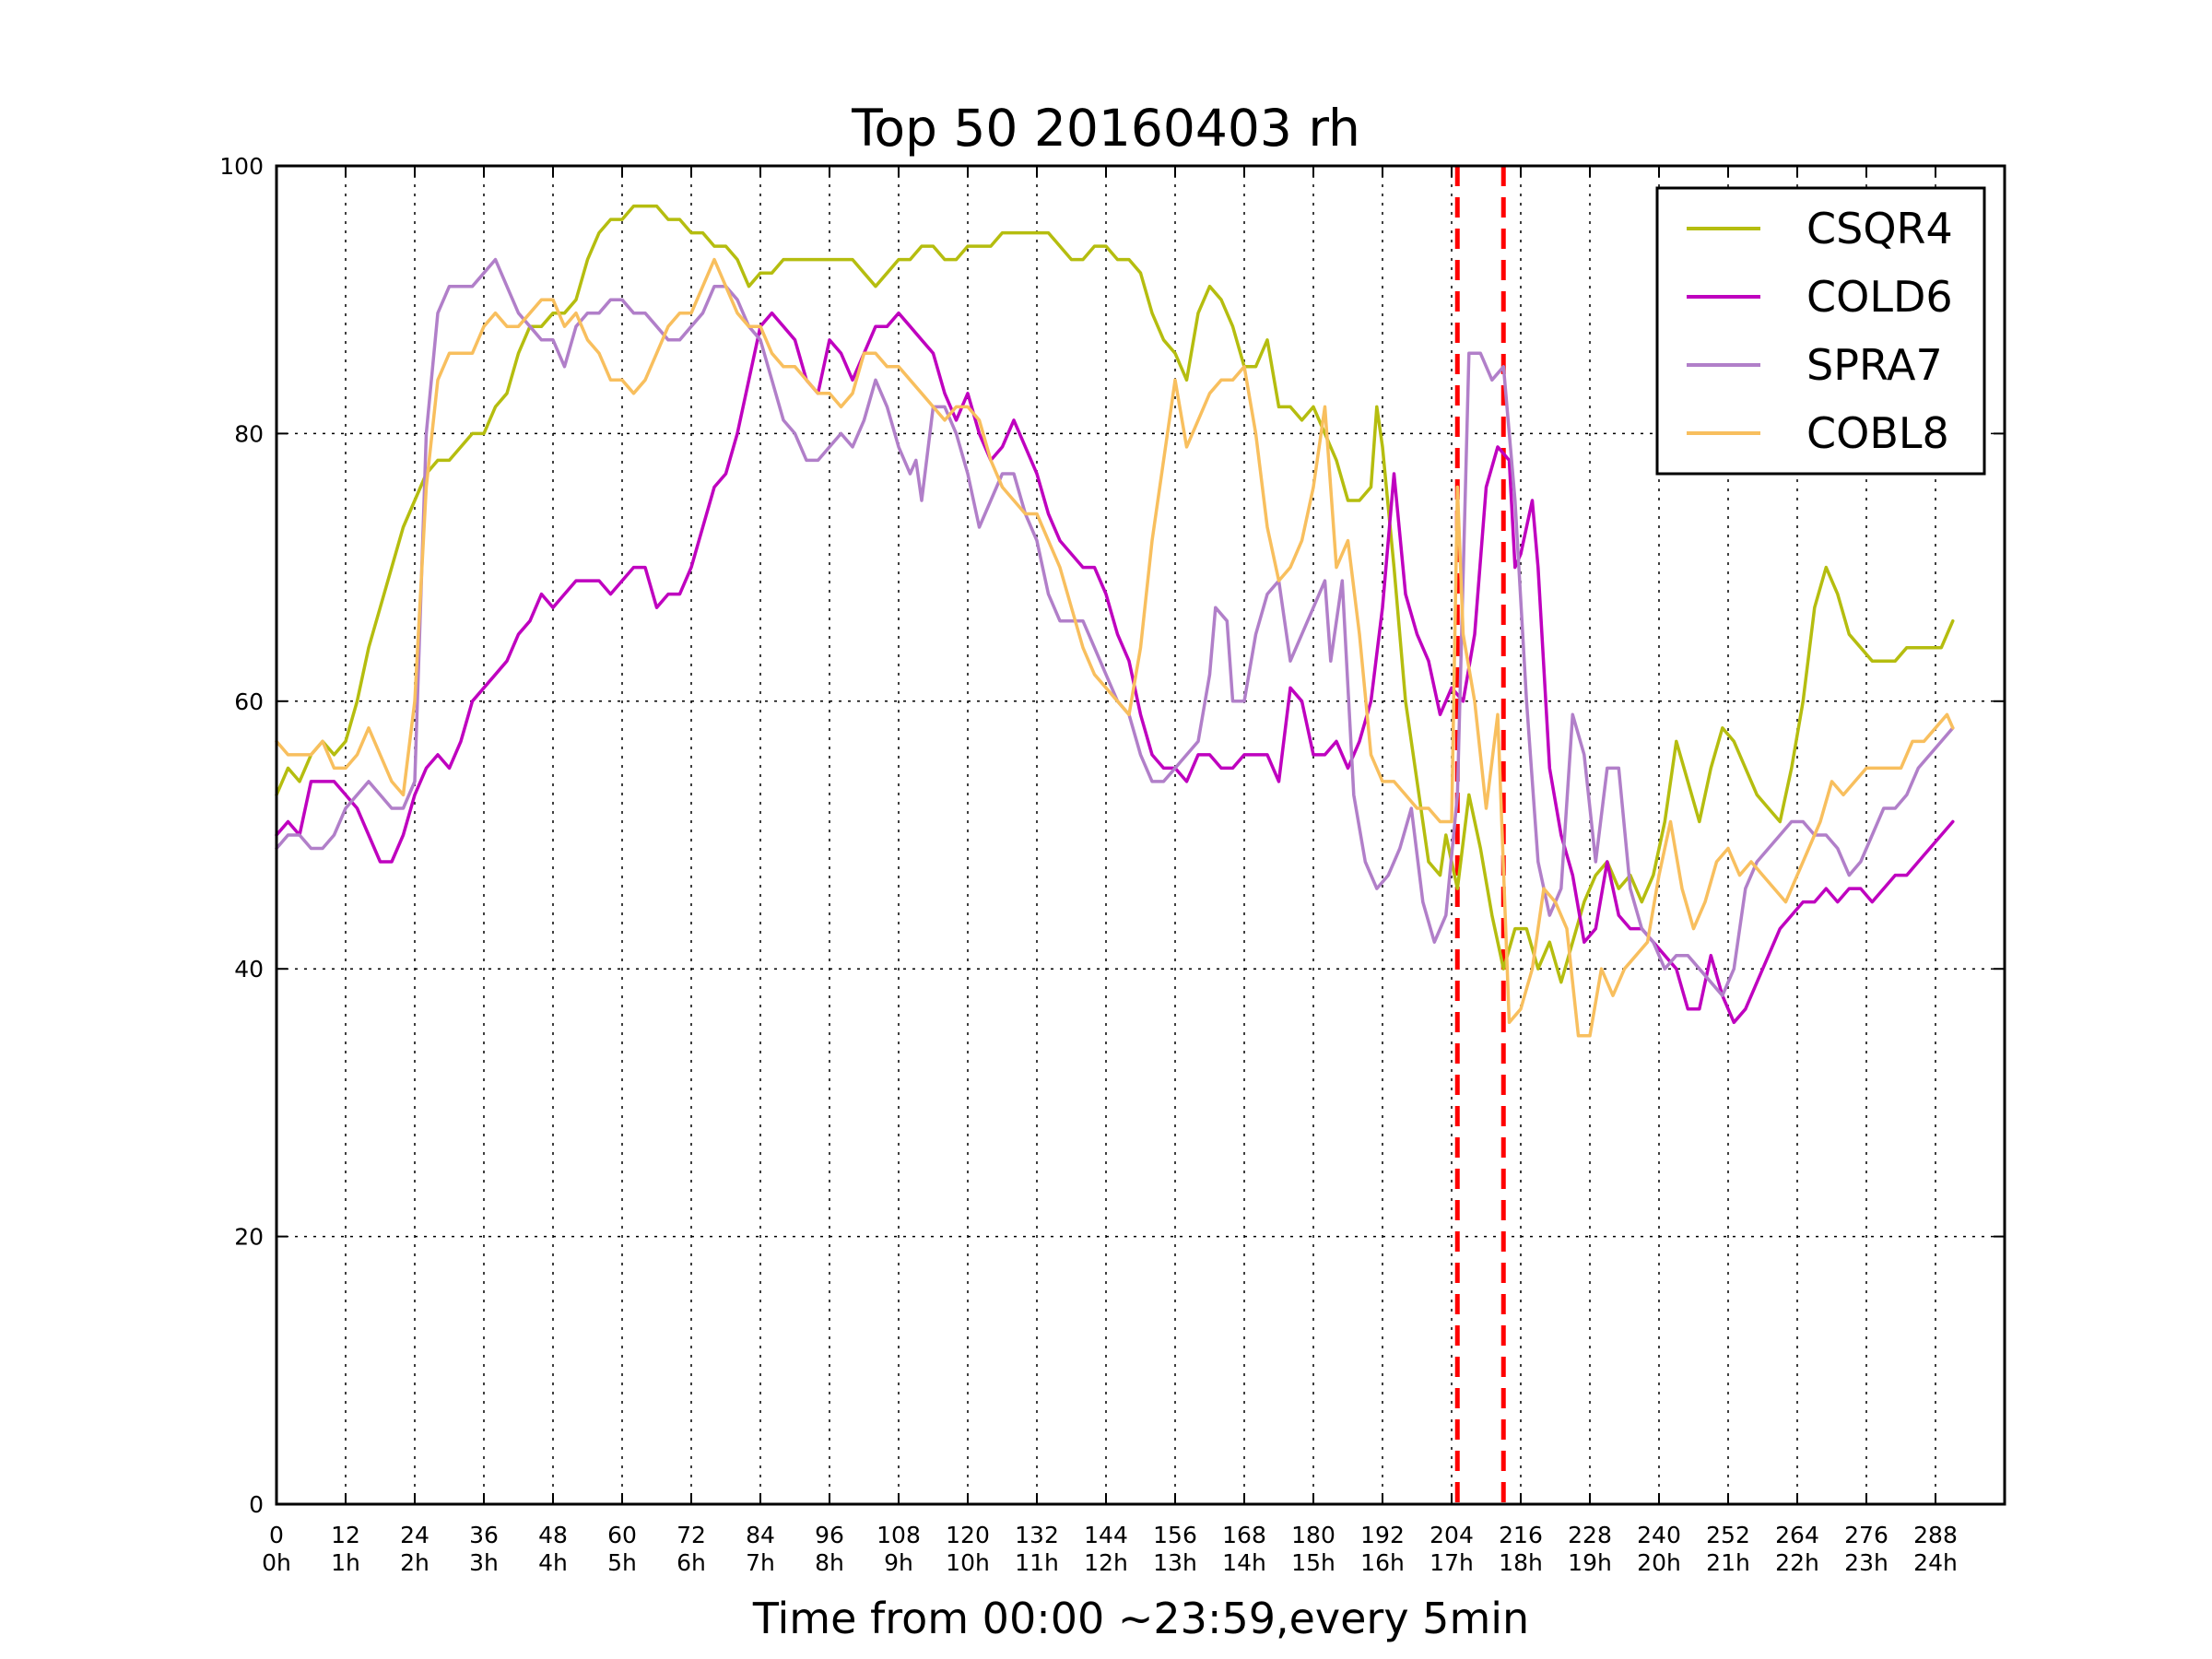  What do you see at coordinates (1874, 365) in the screenshot?
I see `legend-label-spra7: SPRA7` at bounding box center [1874, 365].